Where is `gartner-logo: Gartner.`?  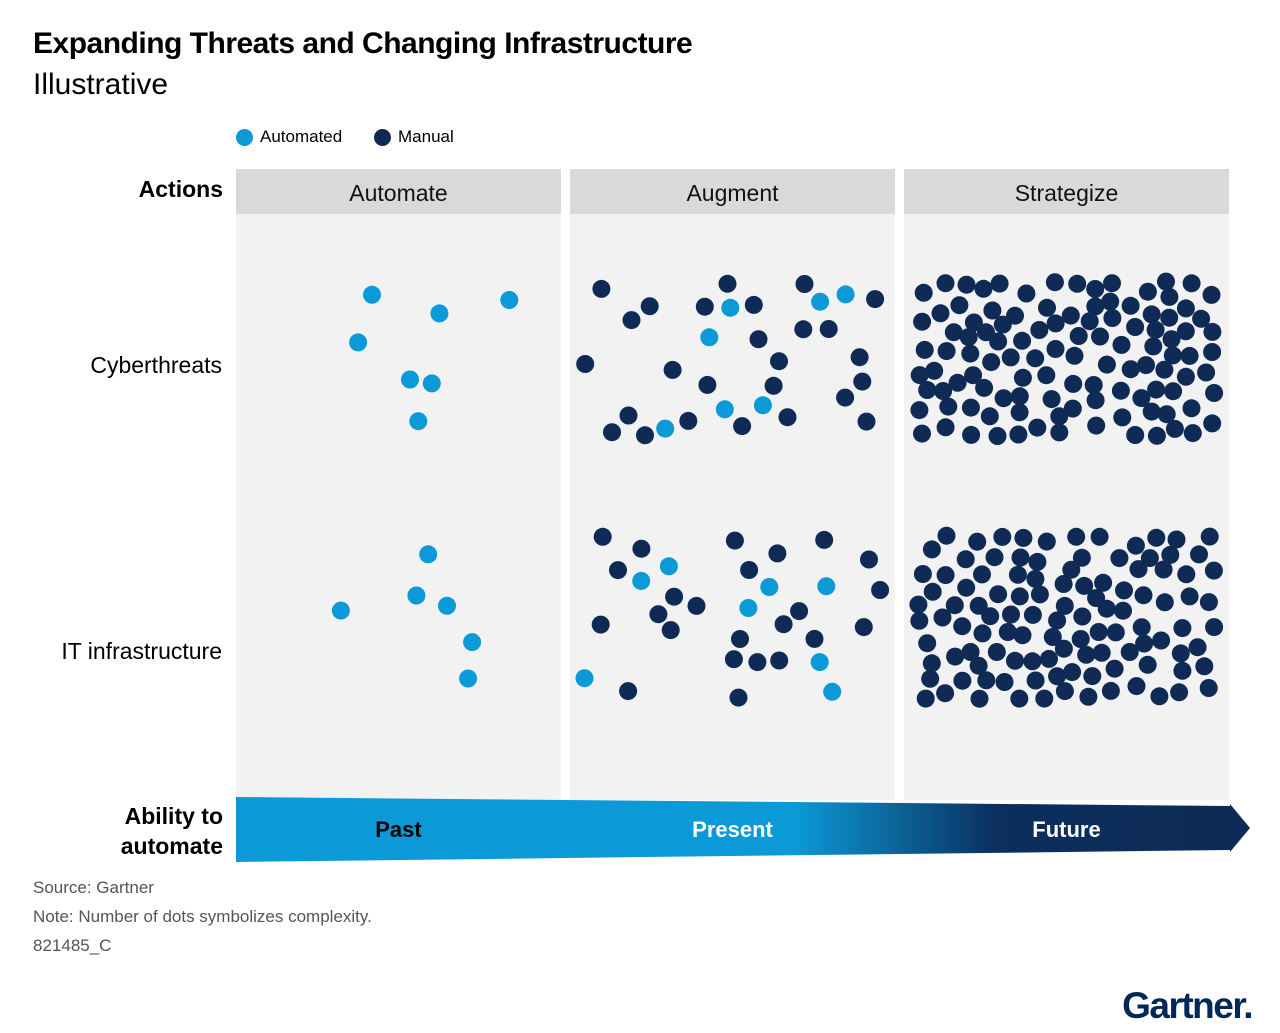
gartner-logo: Gartner. is located at coordinates (1187, 1005).